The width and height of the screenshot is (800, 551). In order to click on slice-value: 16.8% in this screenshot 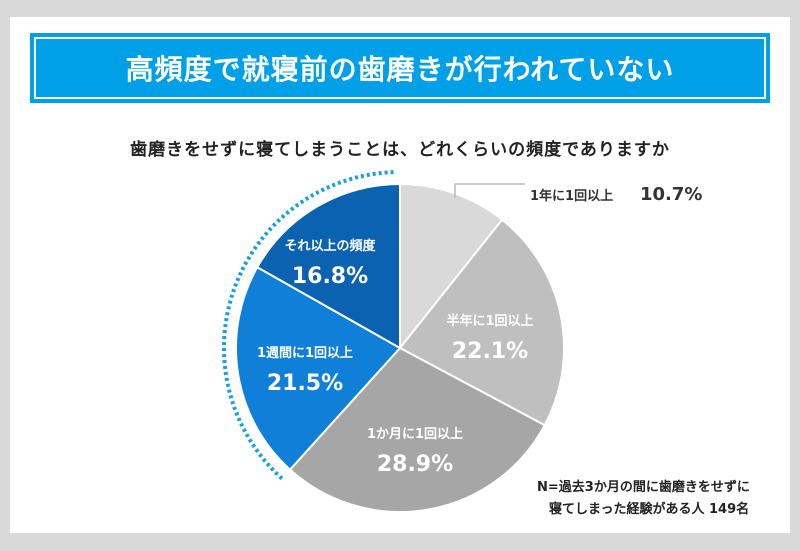, I will do `click(330, 276)`.